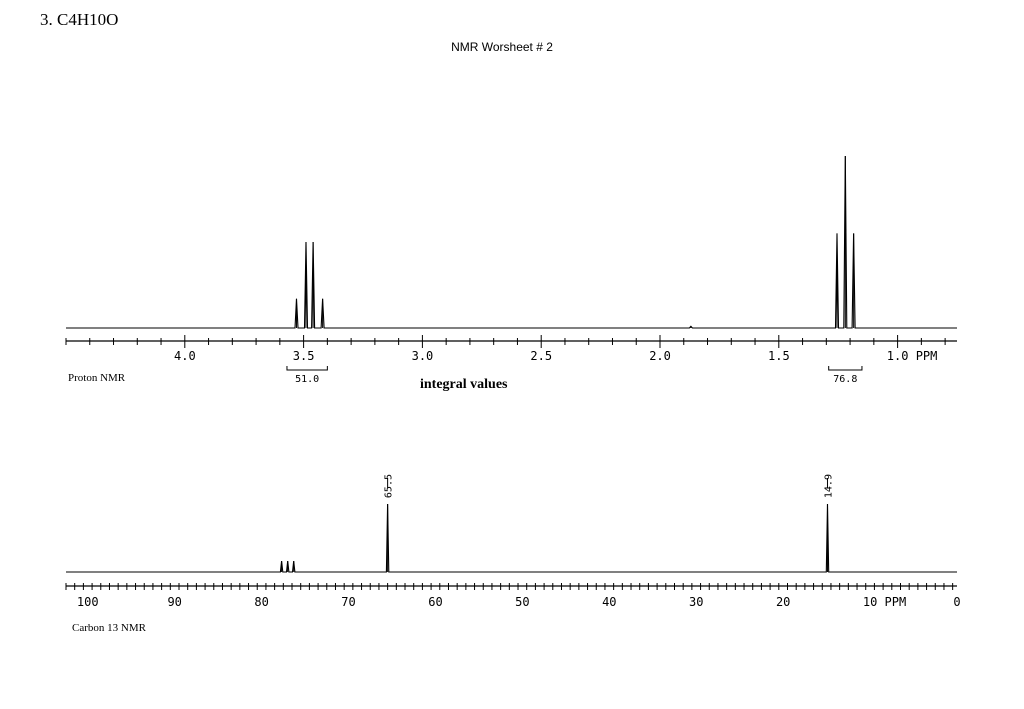  I want to click on proton-tick-label: 1.0 PPM, so click(912, 356).